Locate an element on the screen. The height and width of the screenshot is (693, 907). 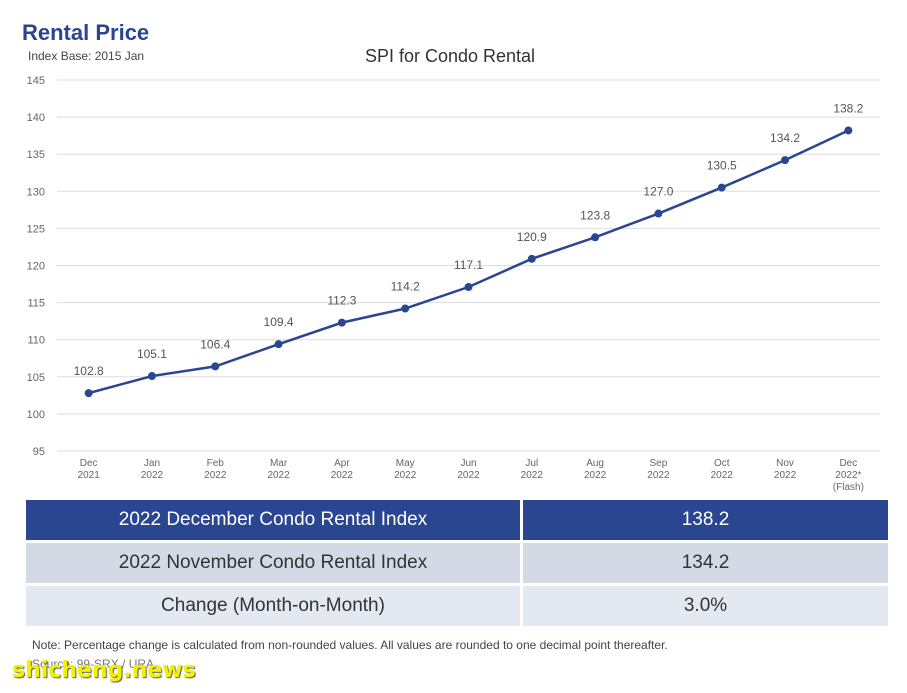
data-label: 109.4 is located at coordinates (279, 322).